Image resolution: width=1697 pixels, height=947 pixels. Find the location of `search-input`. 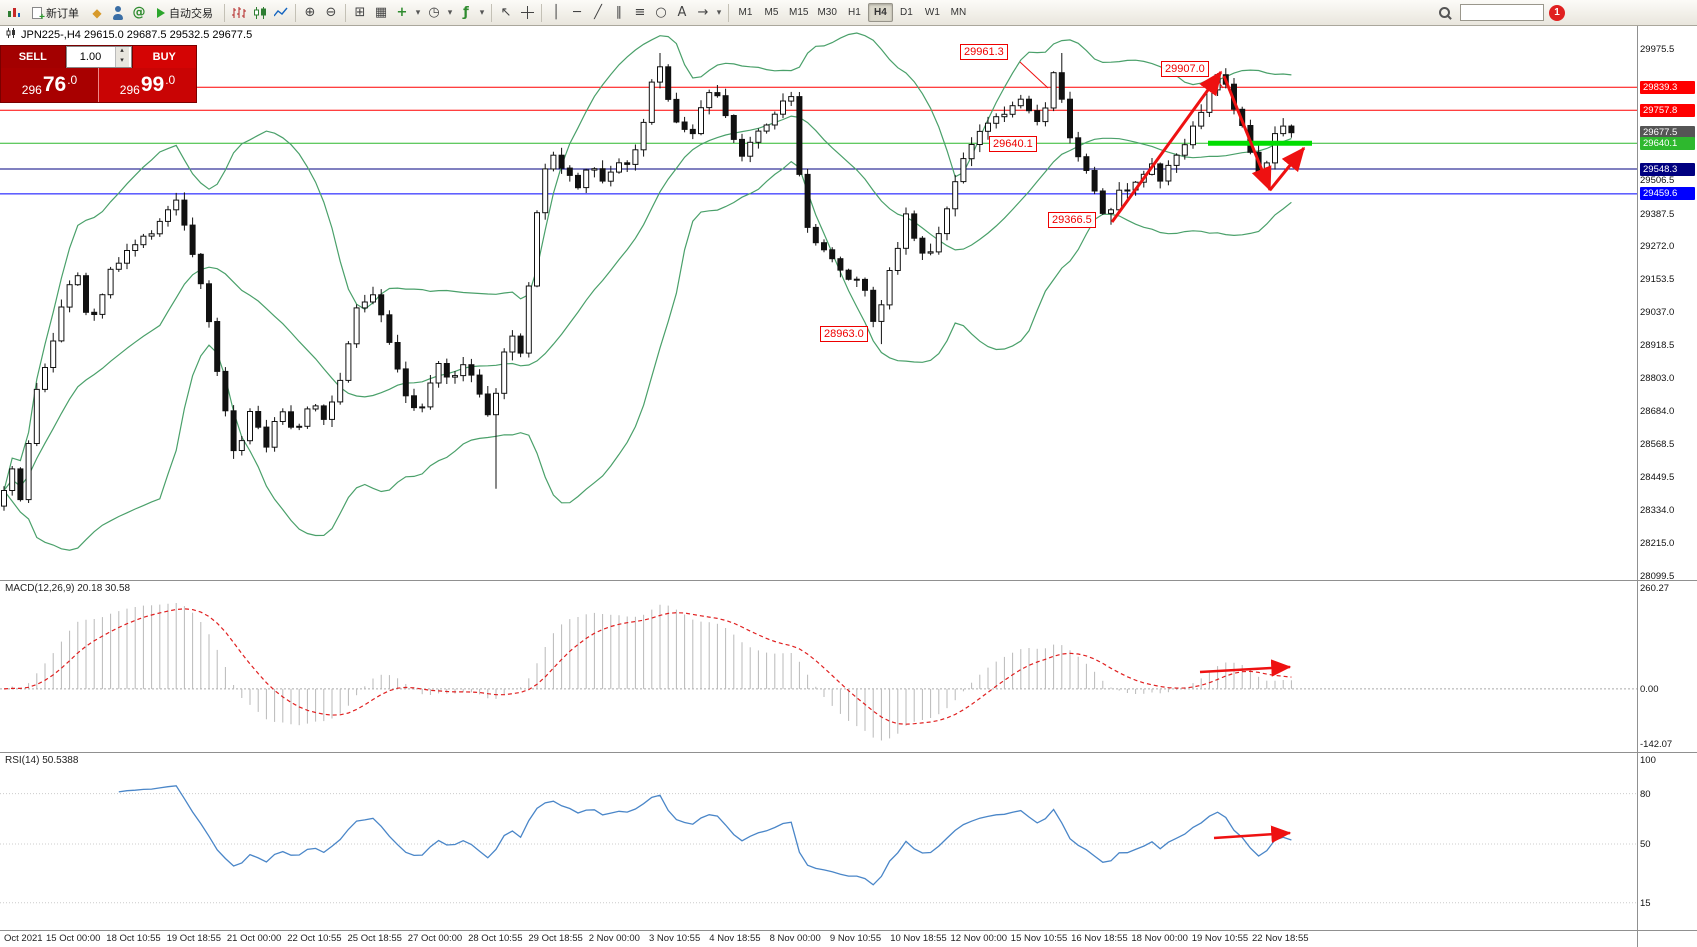

search-input is located at coordinates (1502, 12).